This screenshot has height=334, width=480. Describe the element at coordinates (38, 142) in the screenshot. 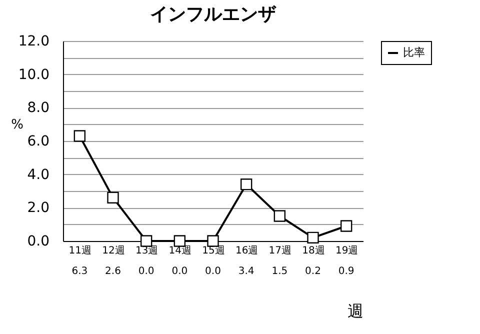

I see `y-tick-label: 6.0` at that location.